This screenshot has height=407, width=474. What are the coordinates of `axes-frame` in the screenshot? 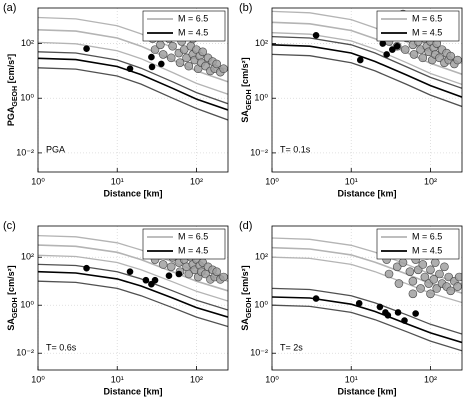 It's located at (367, 298).